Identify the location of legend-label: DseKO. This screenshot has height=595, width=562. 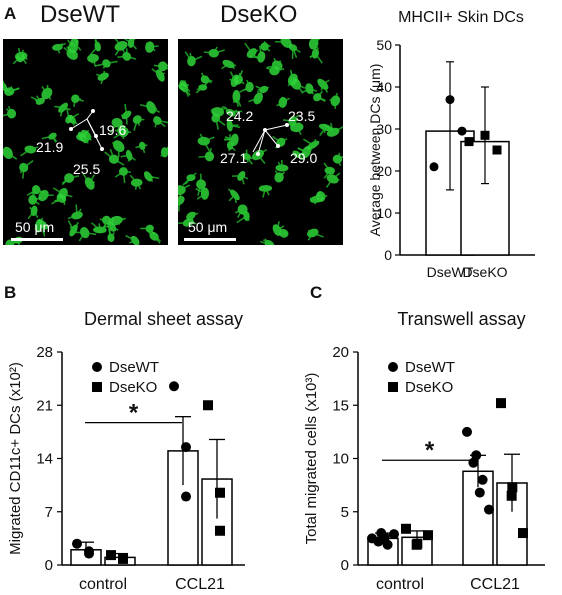
(133, 387).